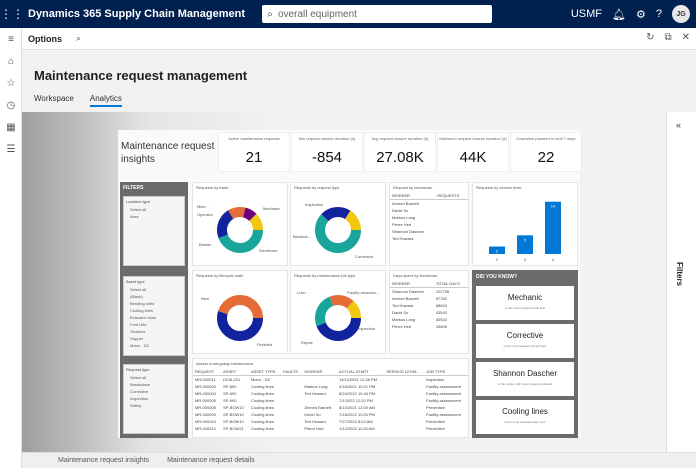  What do you see at coordinates (316, 386) in the screenshot?
I see `table-cell: Markus Long` at bounding box center [316, 386].